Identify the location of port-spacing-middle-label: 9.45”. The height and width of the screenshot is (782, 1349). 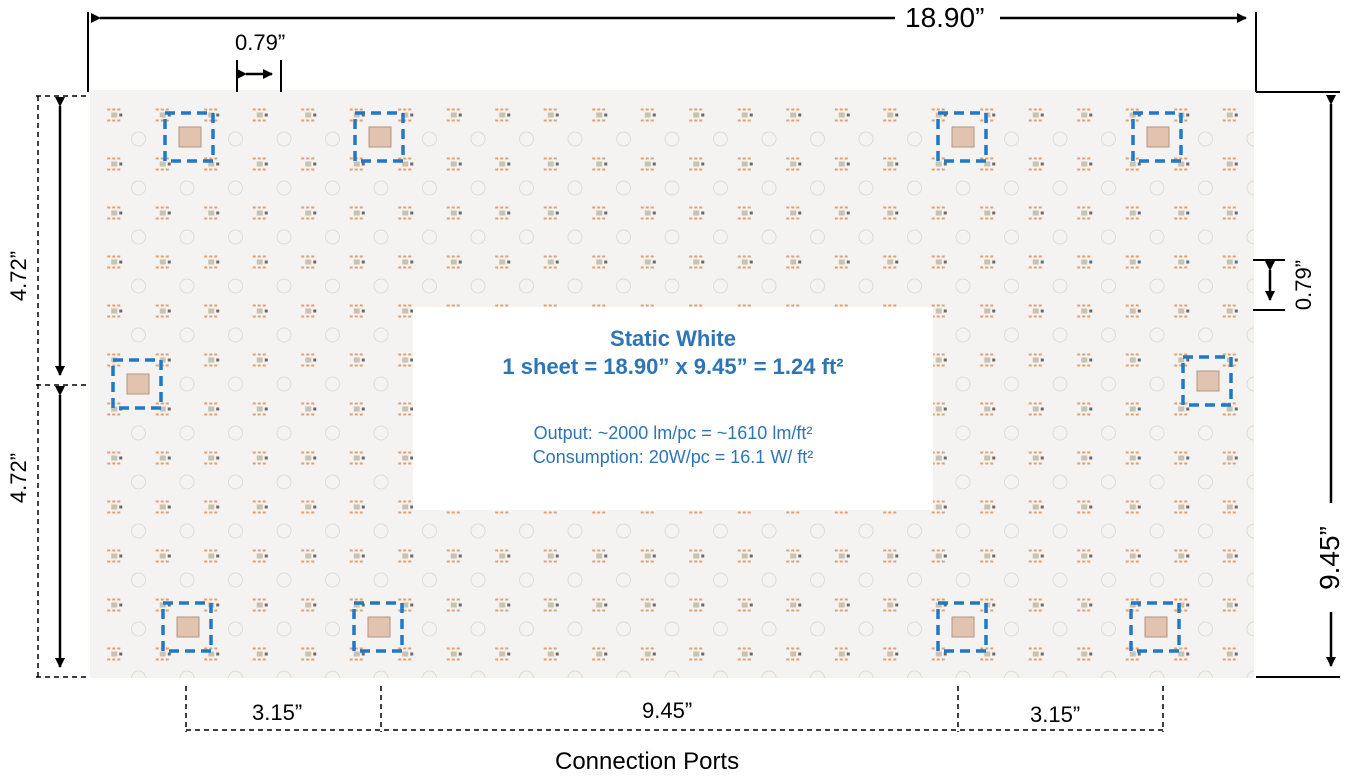
(667, 710).